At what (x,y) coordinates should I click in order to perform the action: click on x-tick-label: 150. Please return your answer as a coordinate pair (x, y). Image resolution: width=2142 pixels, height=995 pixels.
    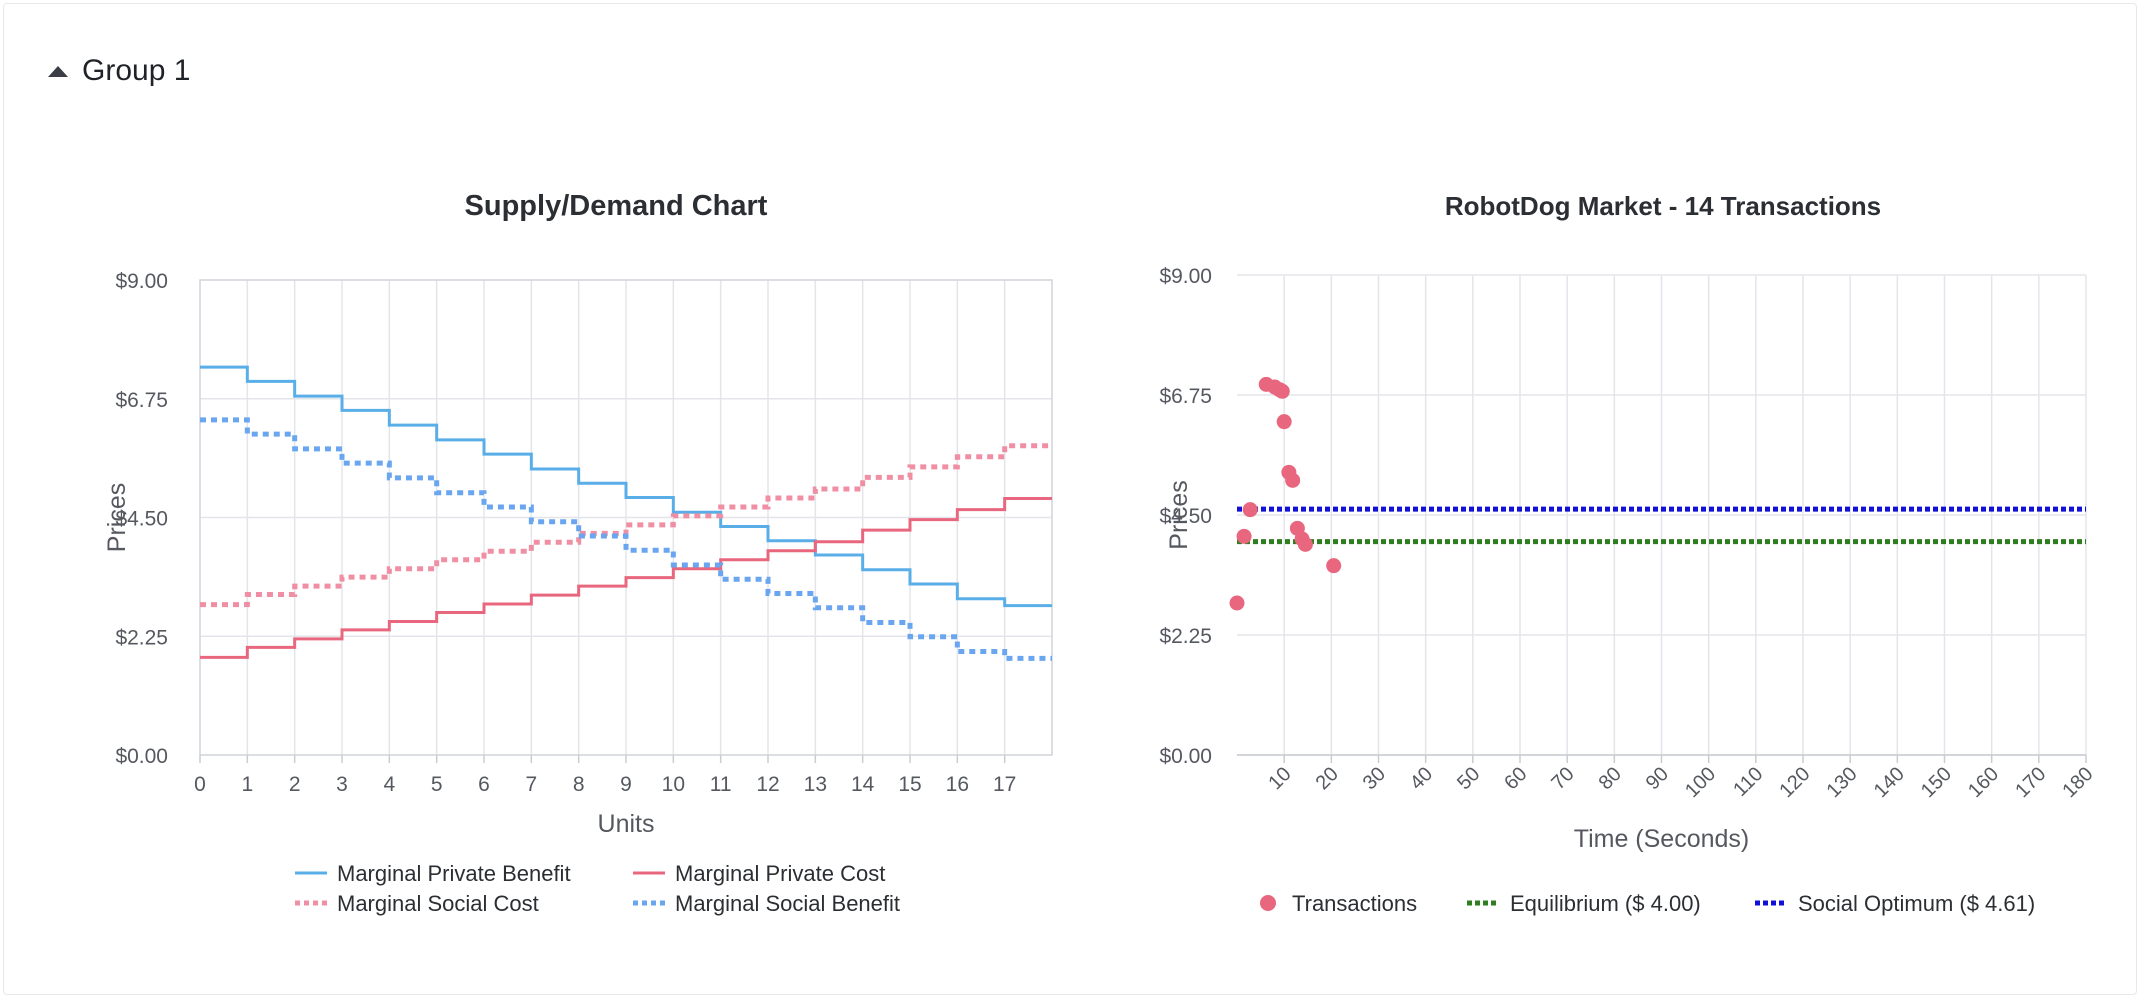
    Looking at the image, I should click on (1936, 782).